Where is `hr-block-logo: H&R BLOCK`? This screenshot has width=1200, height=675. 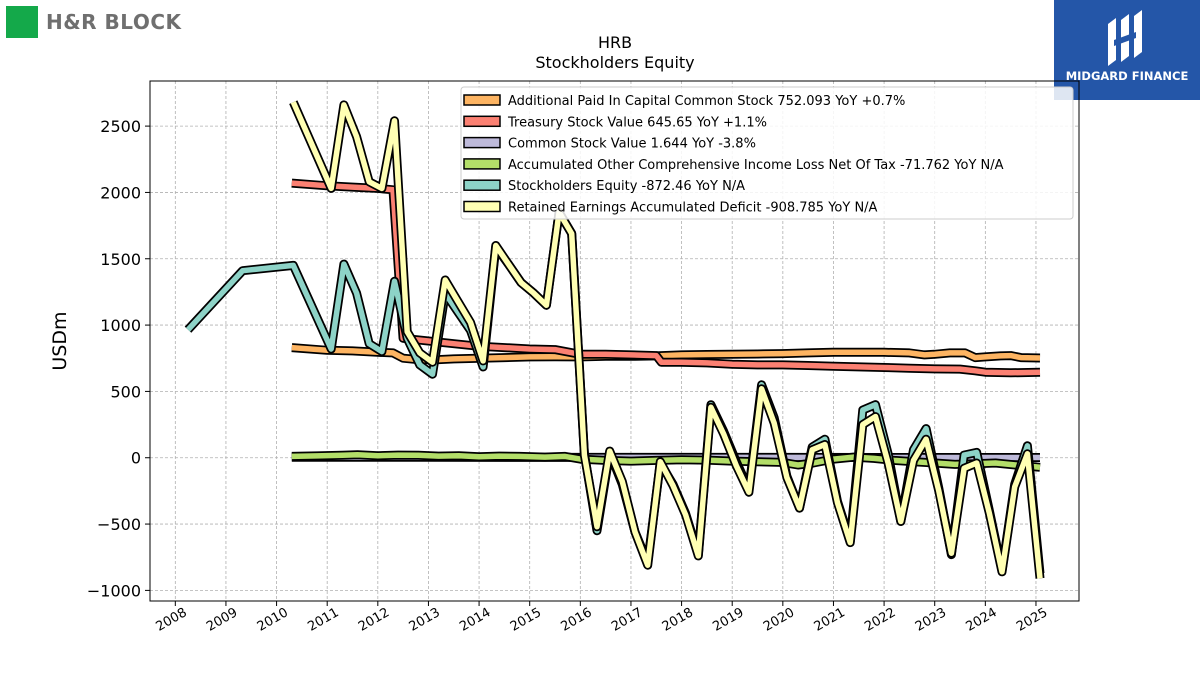
hr-block-logo: H&R BLOCK is located at coordinates (94, 22).